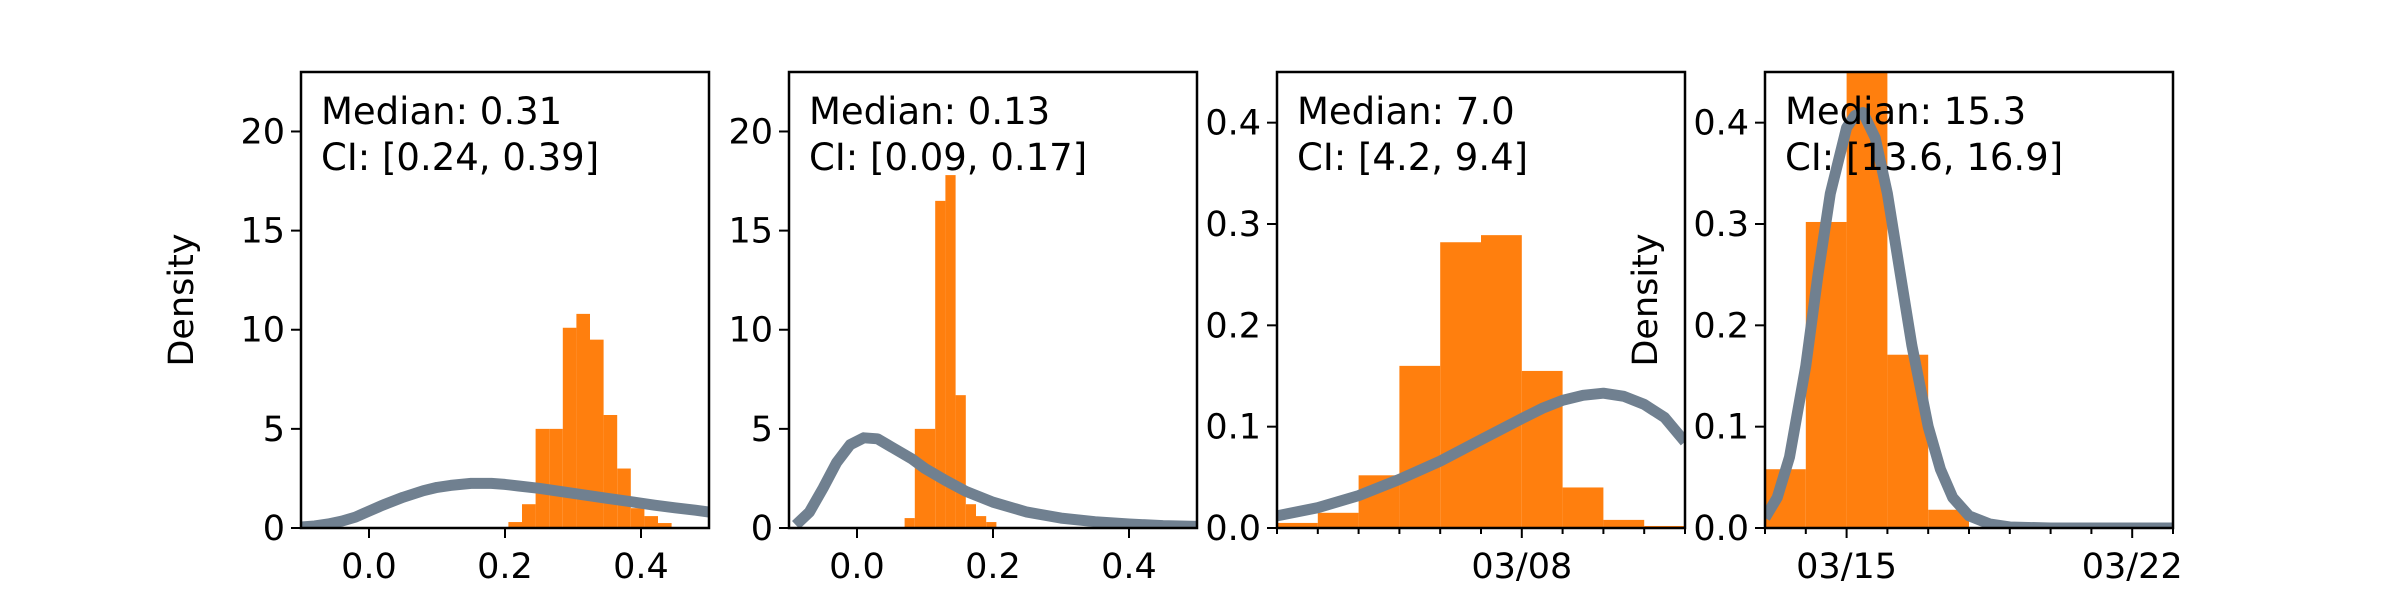 This screenshot has width=2400, height=600. Describe the element at coordinates (1406, 111) in the screenshot. I see `median-annotation: Median: 7.0` at that location.